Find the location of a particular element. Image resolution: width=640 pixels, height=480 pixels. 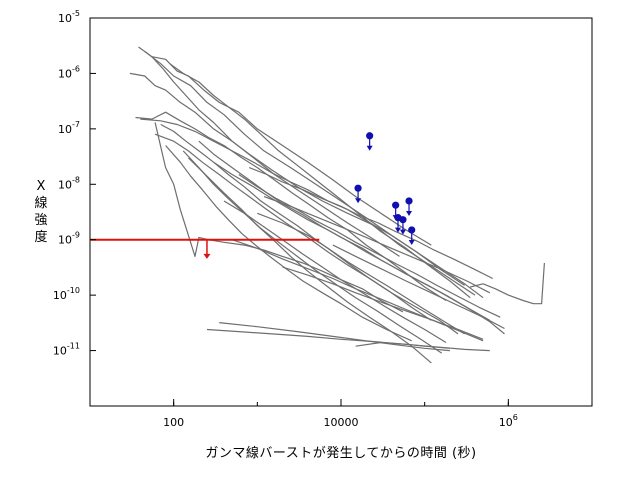

y-tick-label: 10⁻⁹ is located at coordinates (69, 239).